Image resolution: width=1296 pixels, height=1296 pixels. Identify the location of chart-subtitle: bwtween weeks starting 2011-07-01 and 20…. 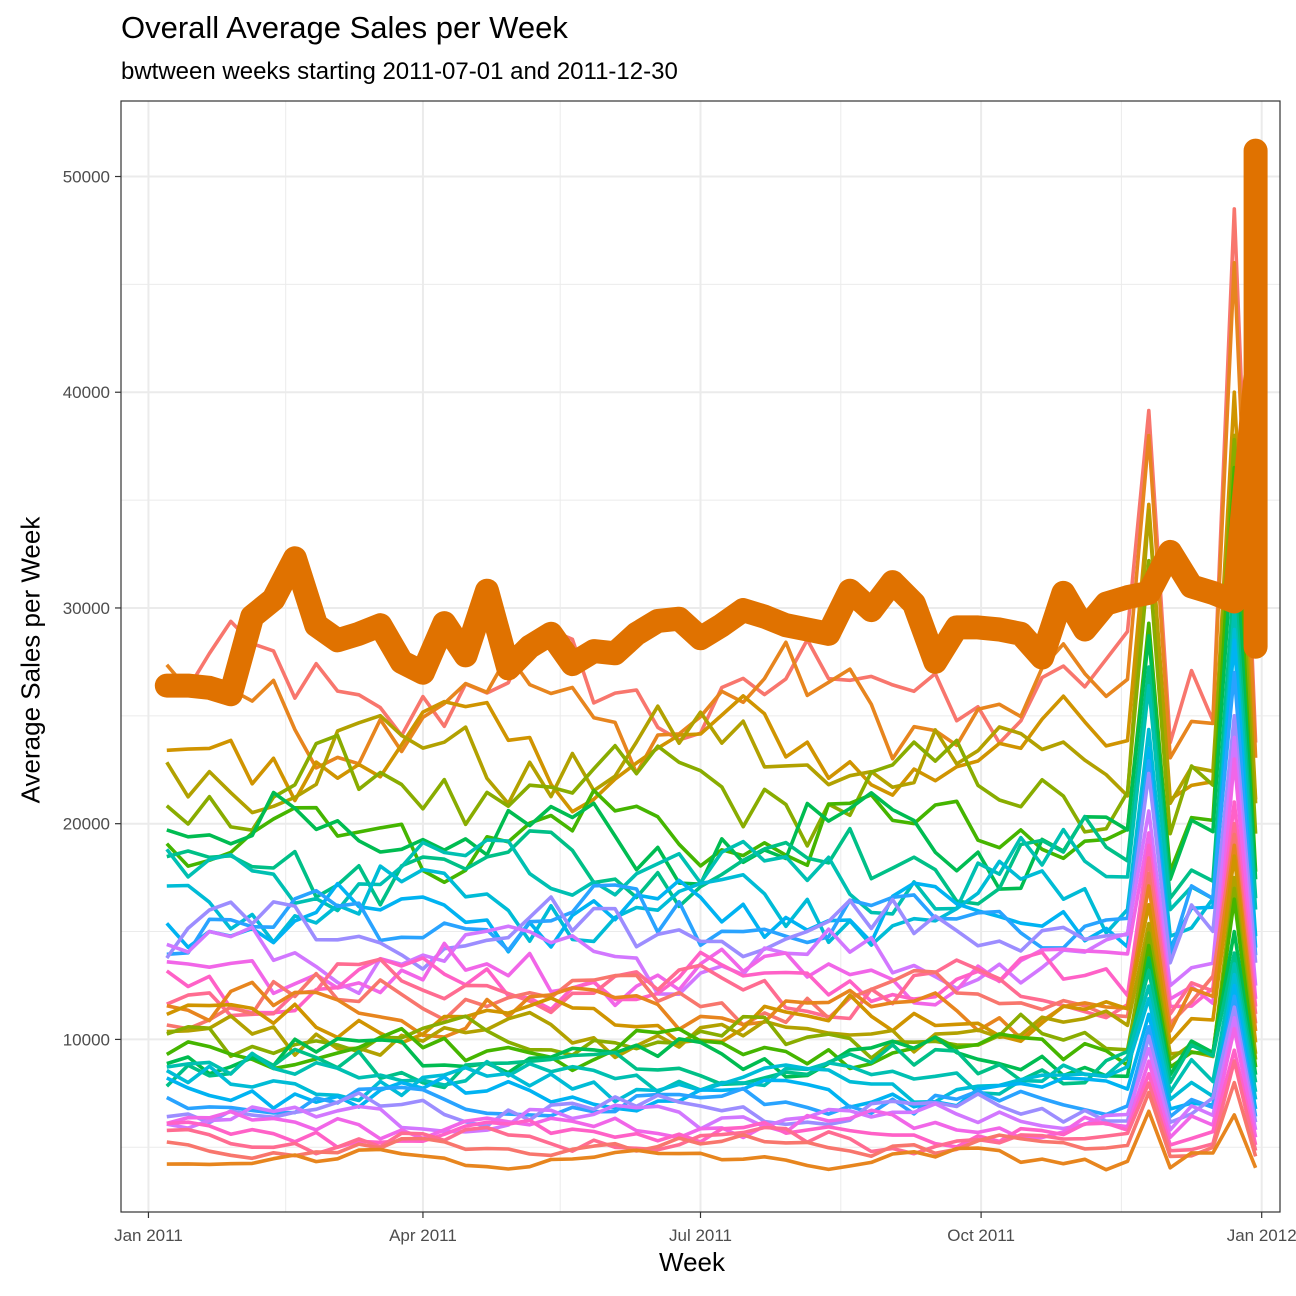
(399, 71).